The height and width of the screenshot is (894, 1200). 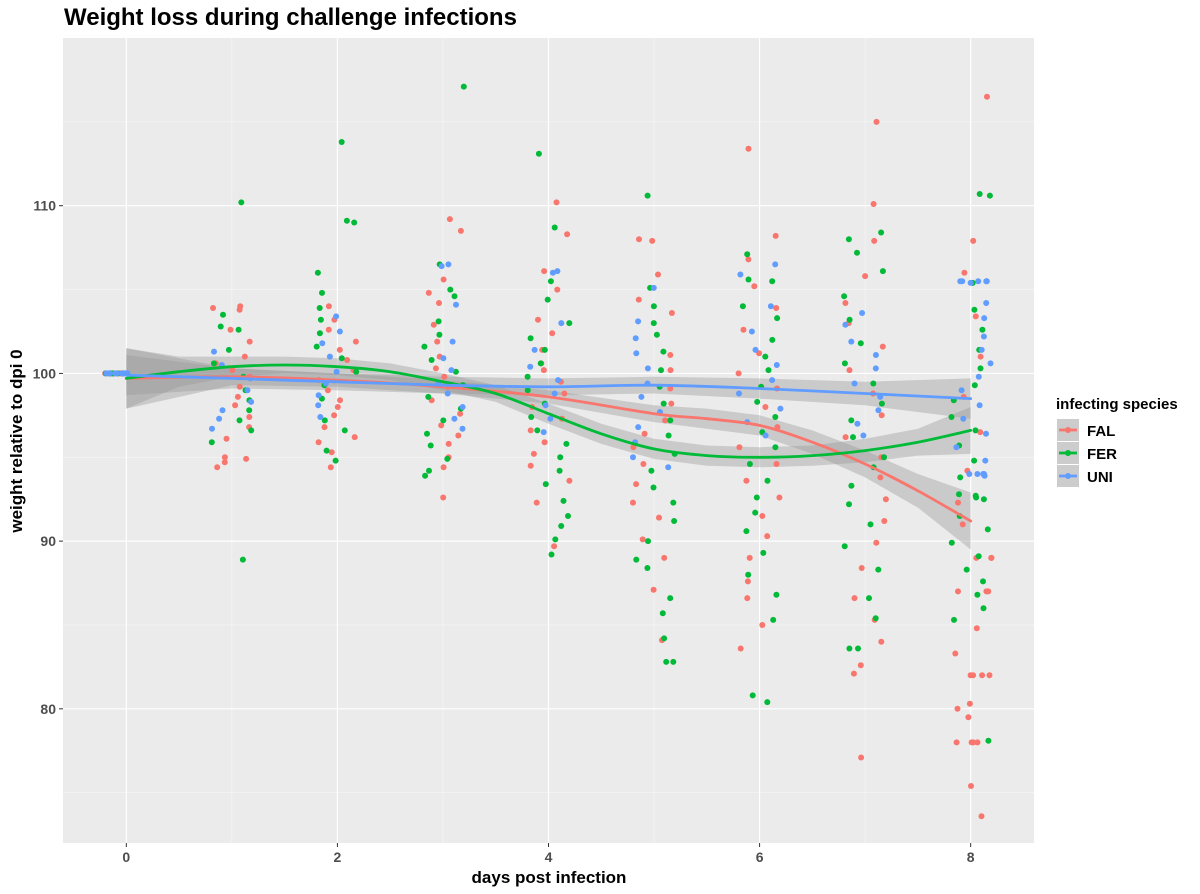 I want to click on smooth-line-fal, so click(x=548, y=449).